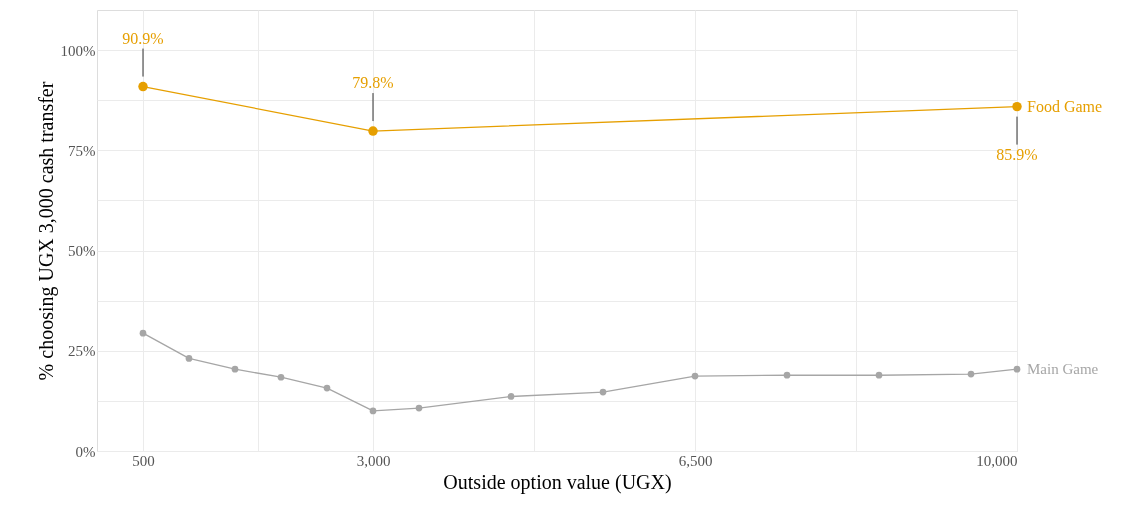 The width and height of the screenshot is (1127, 516). Describe the element at coordinates (82, 150) in the screenshot. I see `y-tick-label: 75%` at that location.